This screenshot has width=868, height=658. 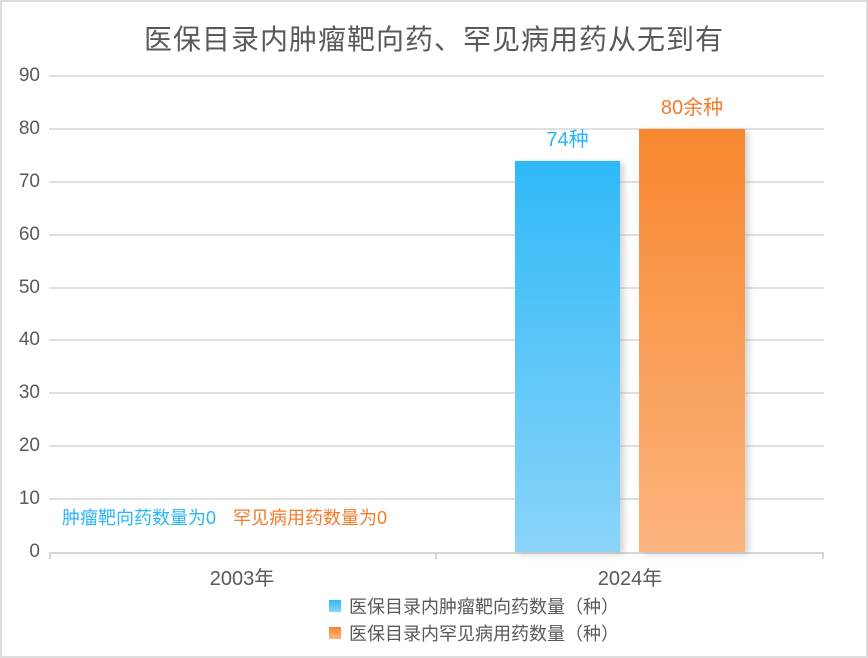 I want to click on bar-value-label-tumor: 74种, so click(x=567, y=139).